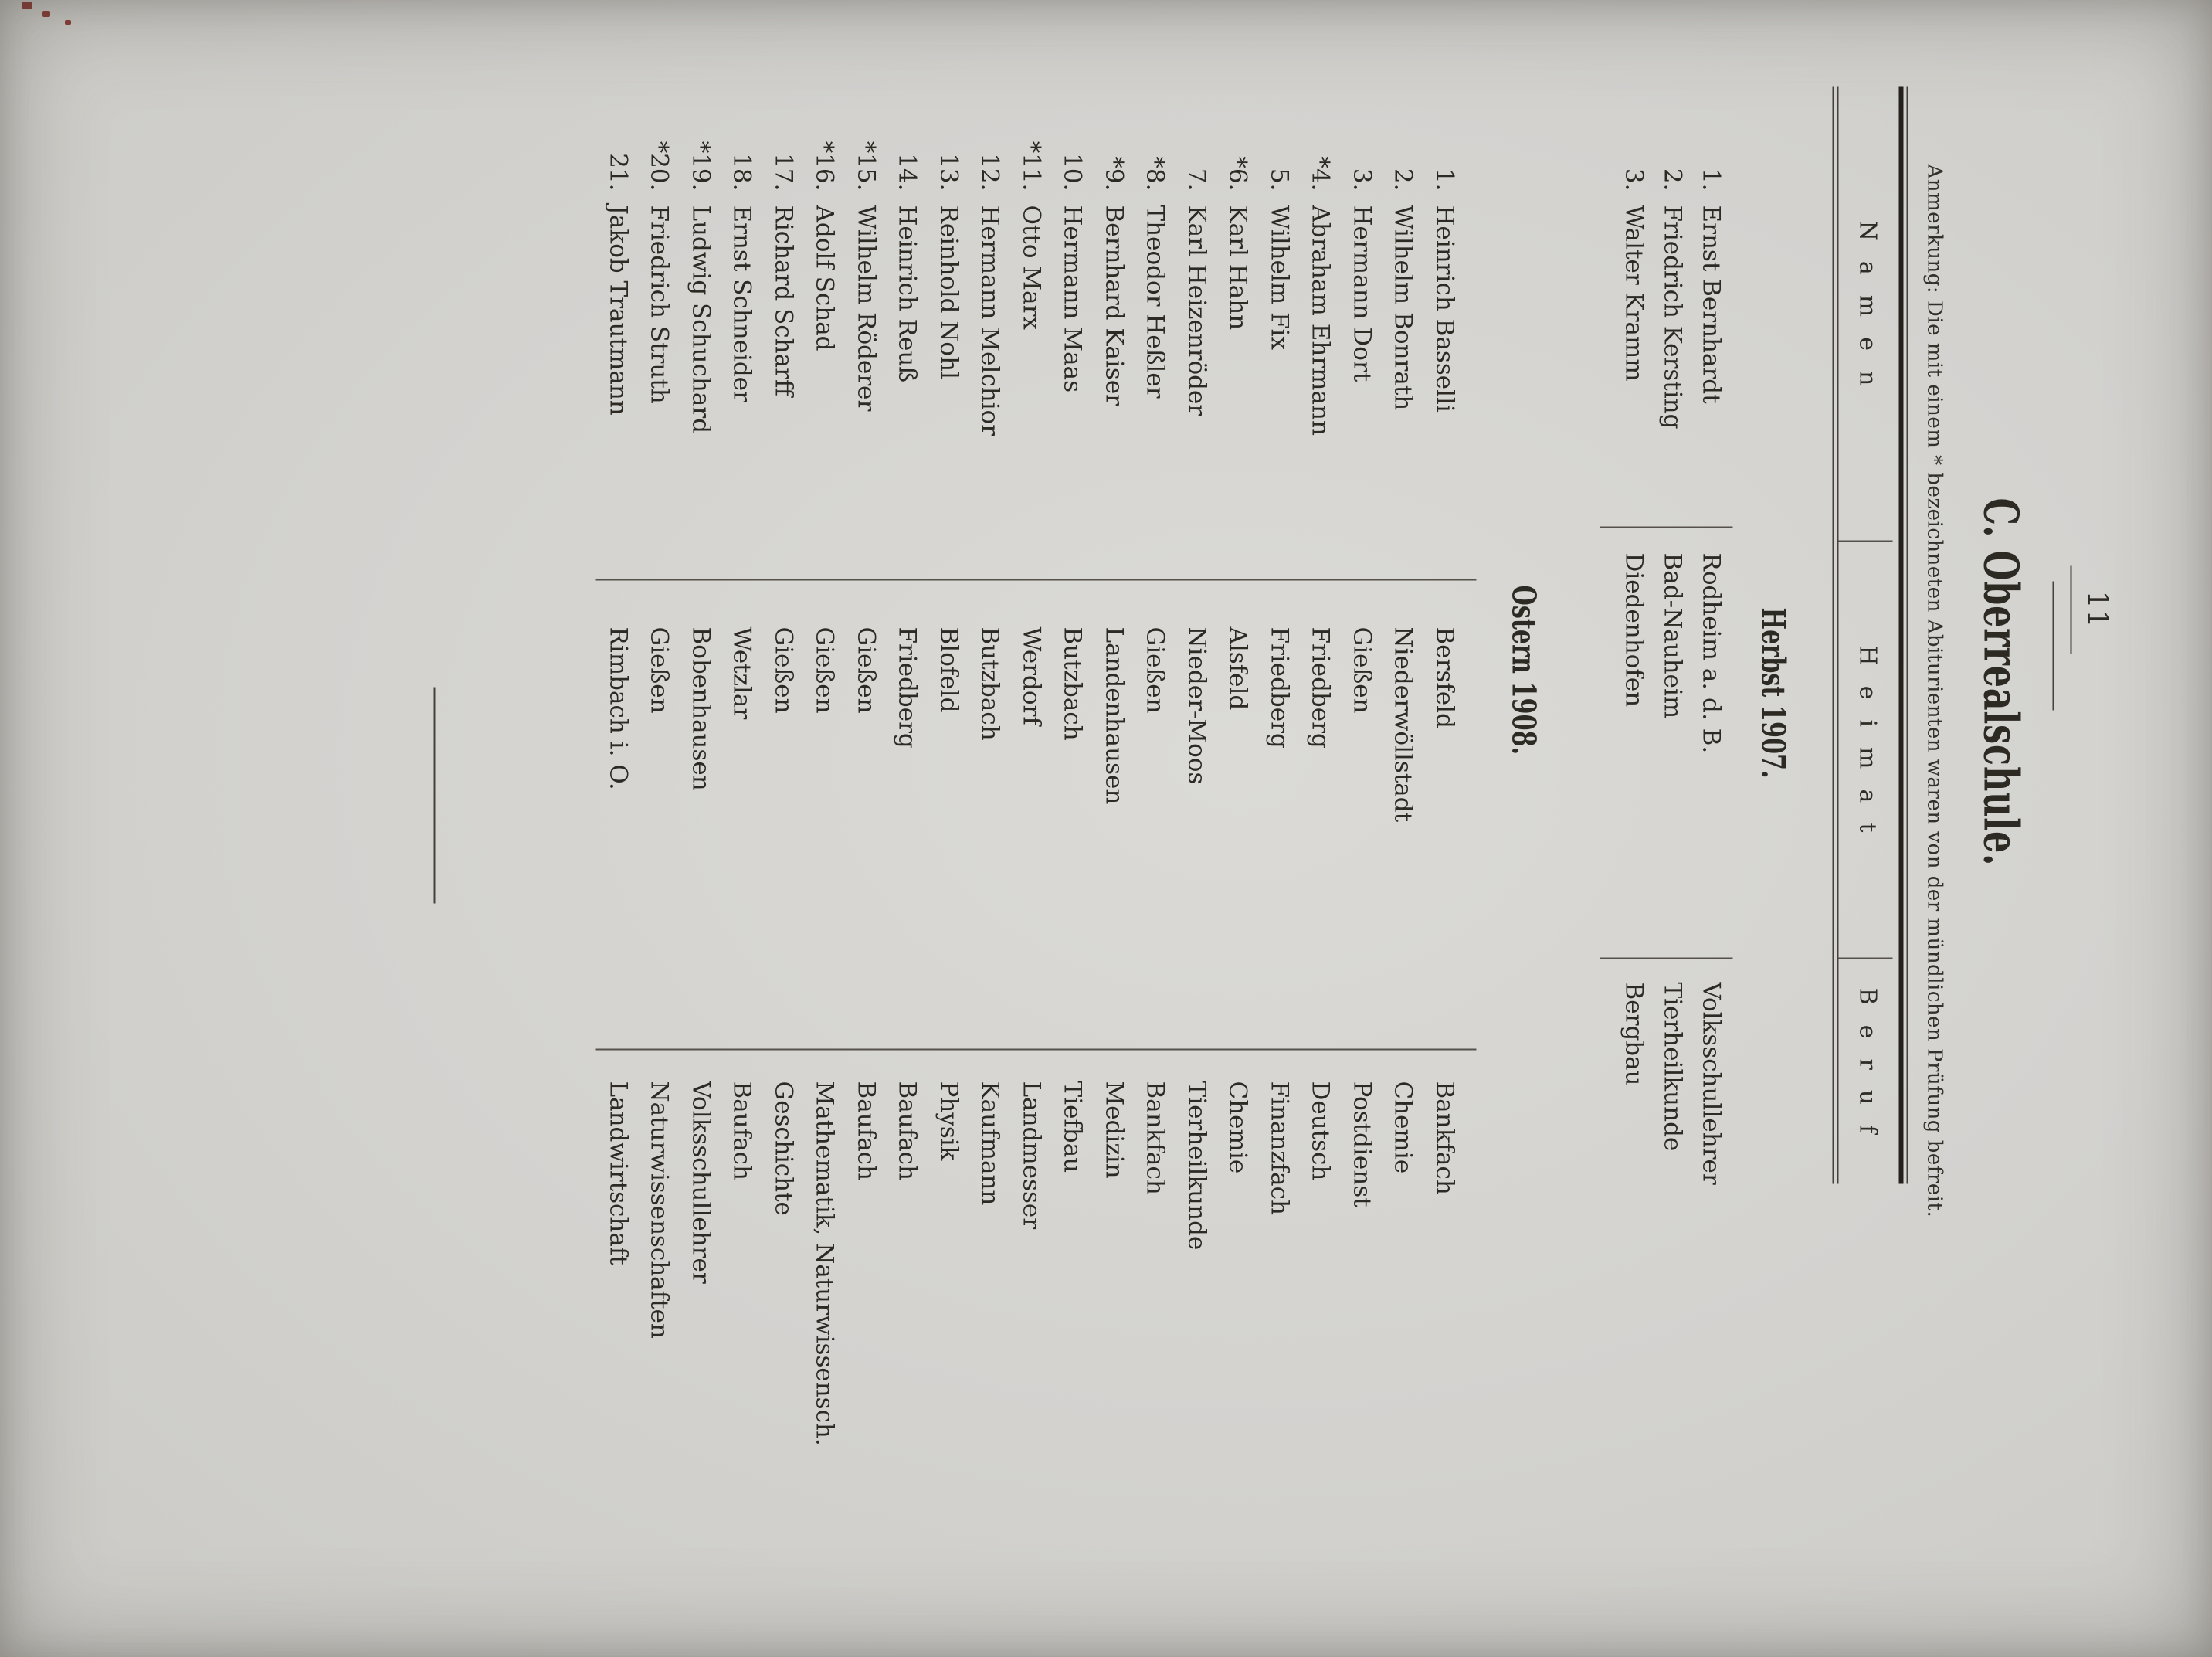 Image resolution: width=2212 pixels, height=1657 pixels. Describe the element at coordinates (1196, 705) in the screenshot. I see `cell-heimat: Nieder-Moos` at that location.